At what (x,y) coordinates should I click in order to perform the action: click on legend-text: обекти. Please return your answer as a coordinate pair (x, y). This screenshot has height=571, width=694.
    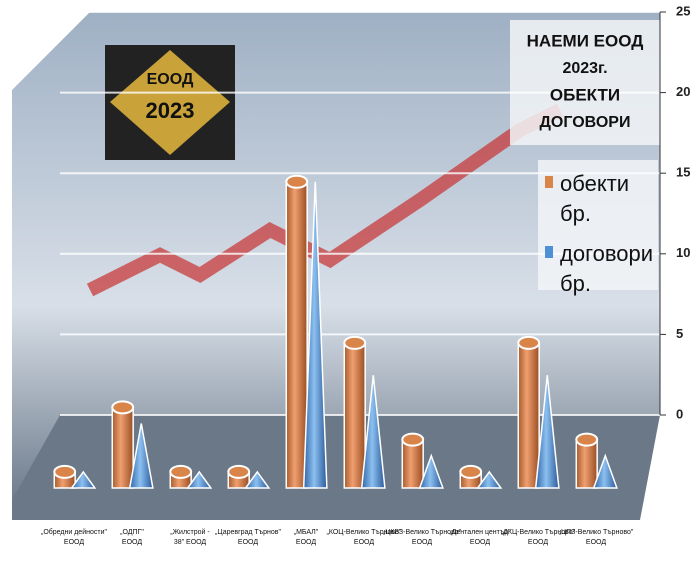
    Looking at the image, I should click on (594, 183).